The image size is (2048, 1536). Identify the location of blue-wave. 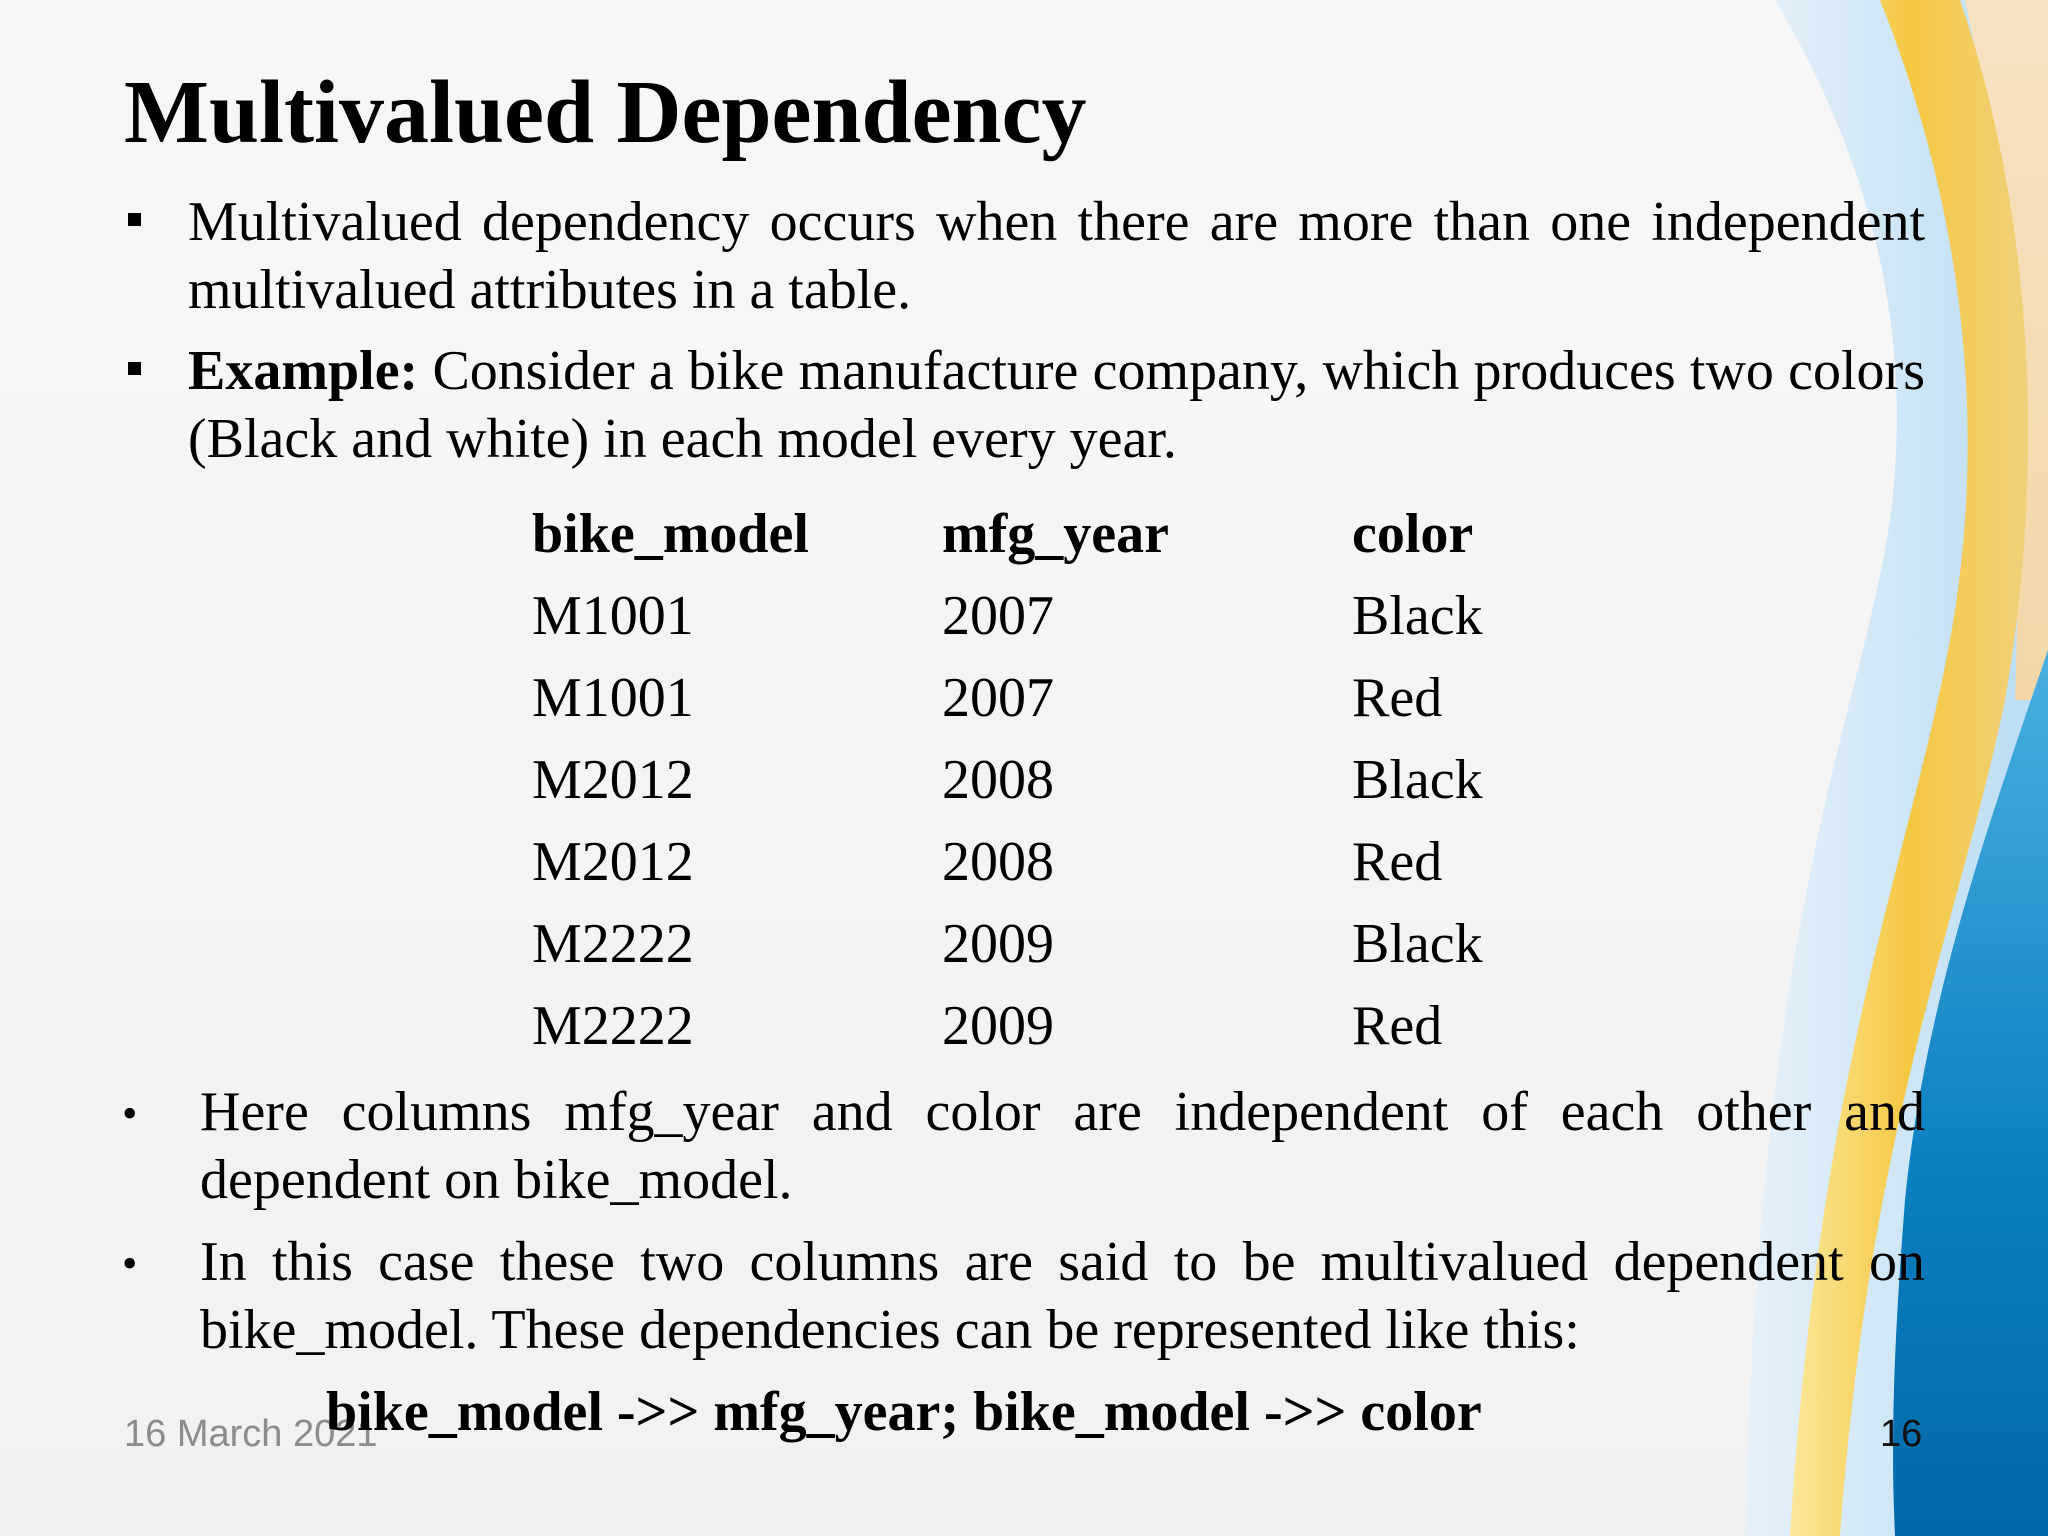
(1970, 1093).